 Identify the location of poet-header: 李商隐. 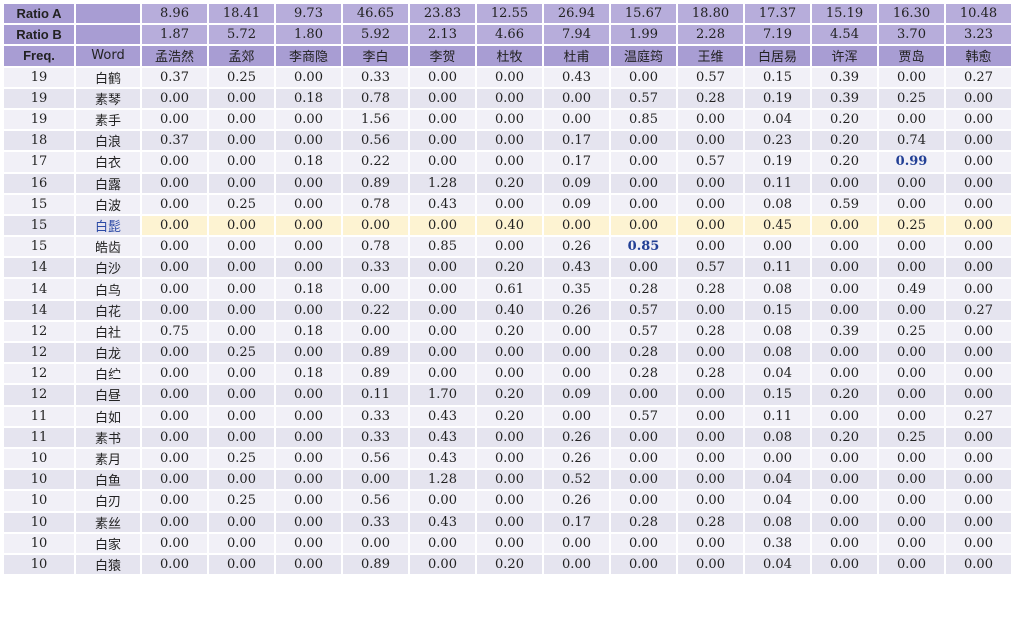
(308, 56).